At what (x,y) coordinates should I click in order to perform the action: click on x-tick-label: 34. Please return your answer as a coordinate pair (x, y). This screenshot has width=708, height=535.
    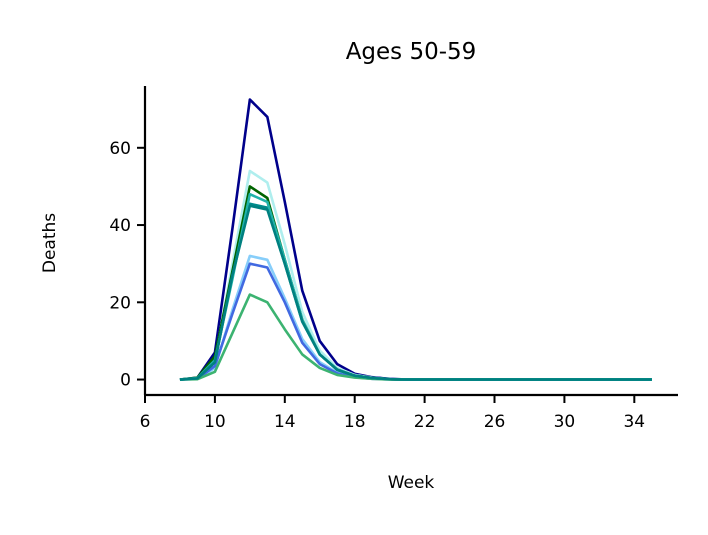
    Looking at the image, I should click on (634, 422).